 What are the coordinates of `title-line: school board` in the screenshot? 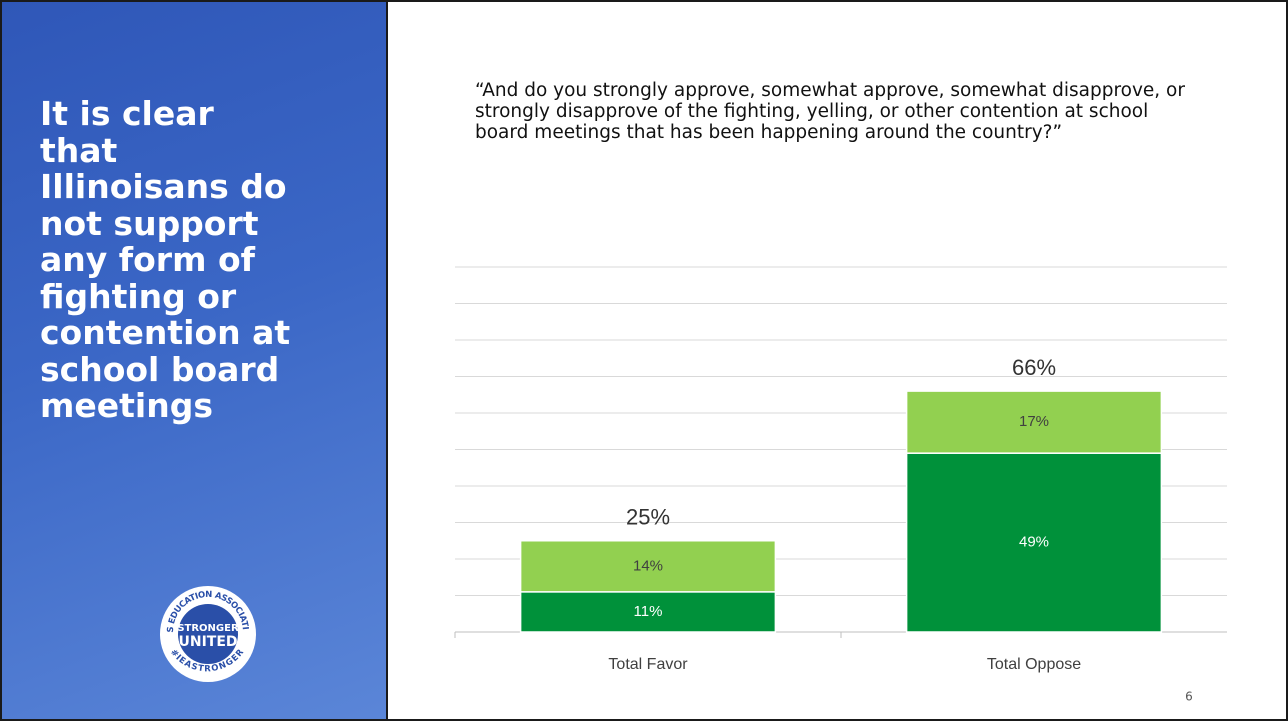 It's located at (160, 369).